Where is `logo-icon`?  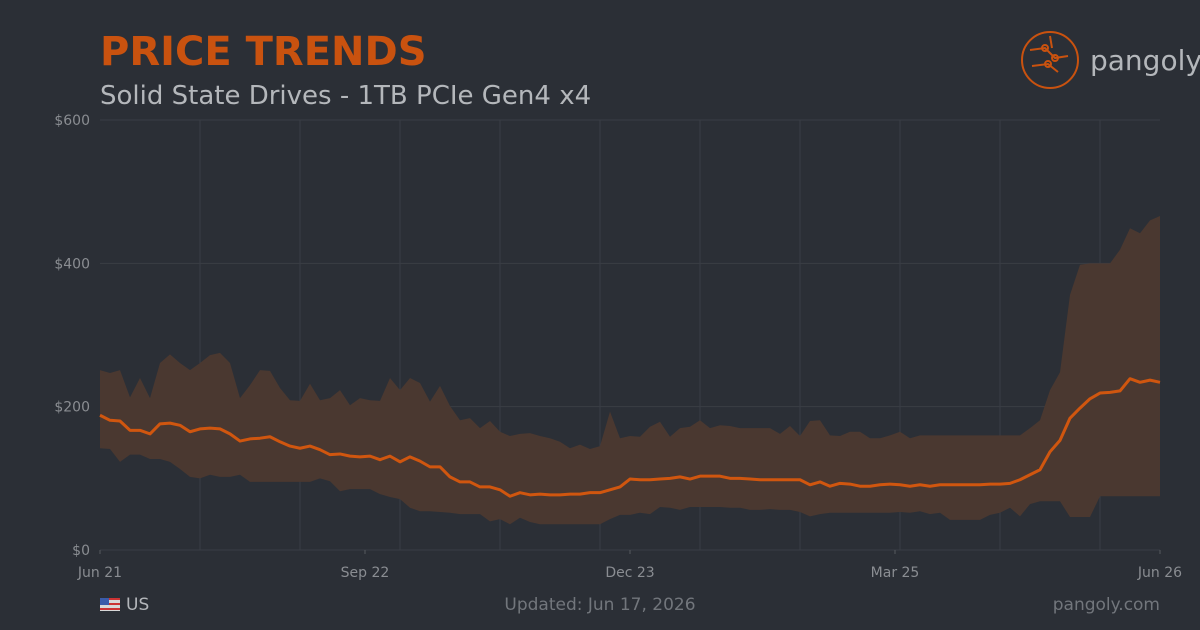 logo-icon is located at coordinates (1050, 60).